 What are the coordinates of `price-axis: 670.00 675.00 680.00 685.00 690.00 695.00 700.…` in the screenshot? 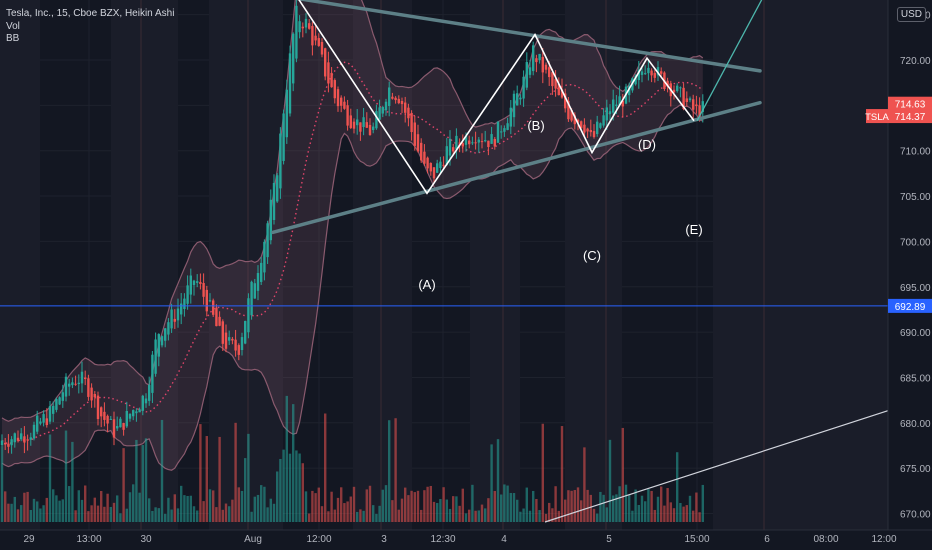 It's located at (898, 275).